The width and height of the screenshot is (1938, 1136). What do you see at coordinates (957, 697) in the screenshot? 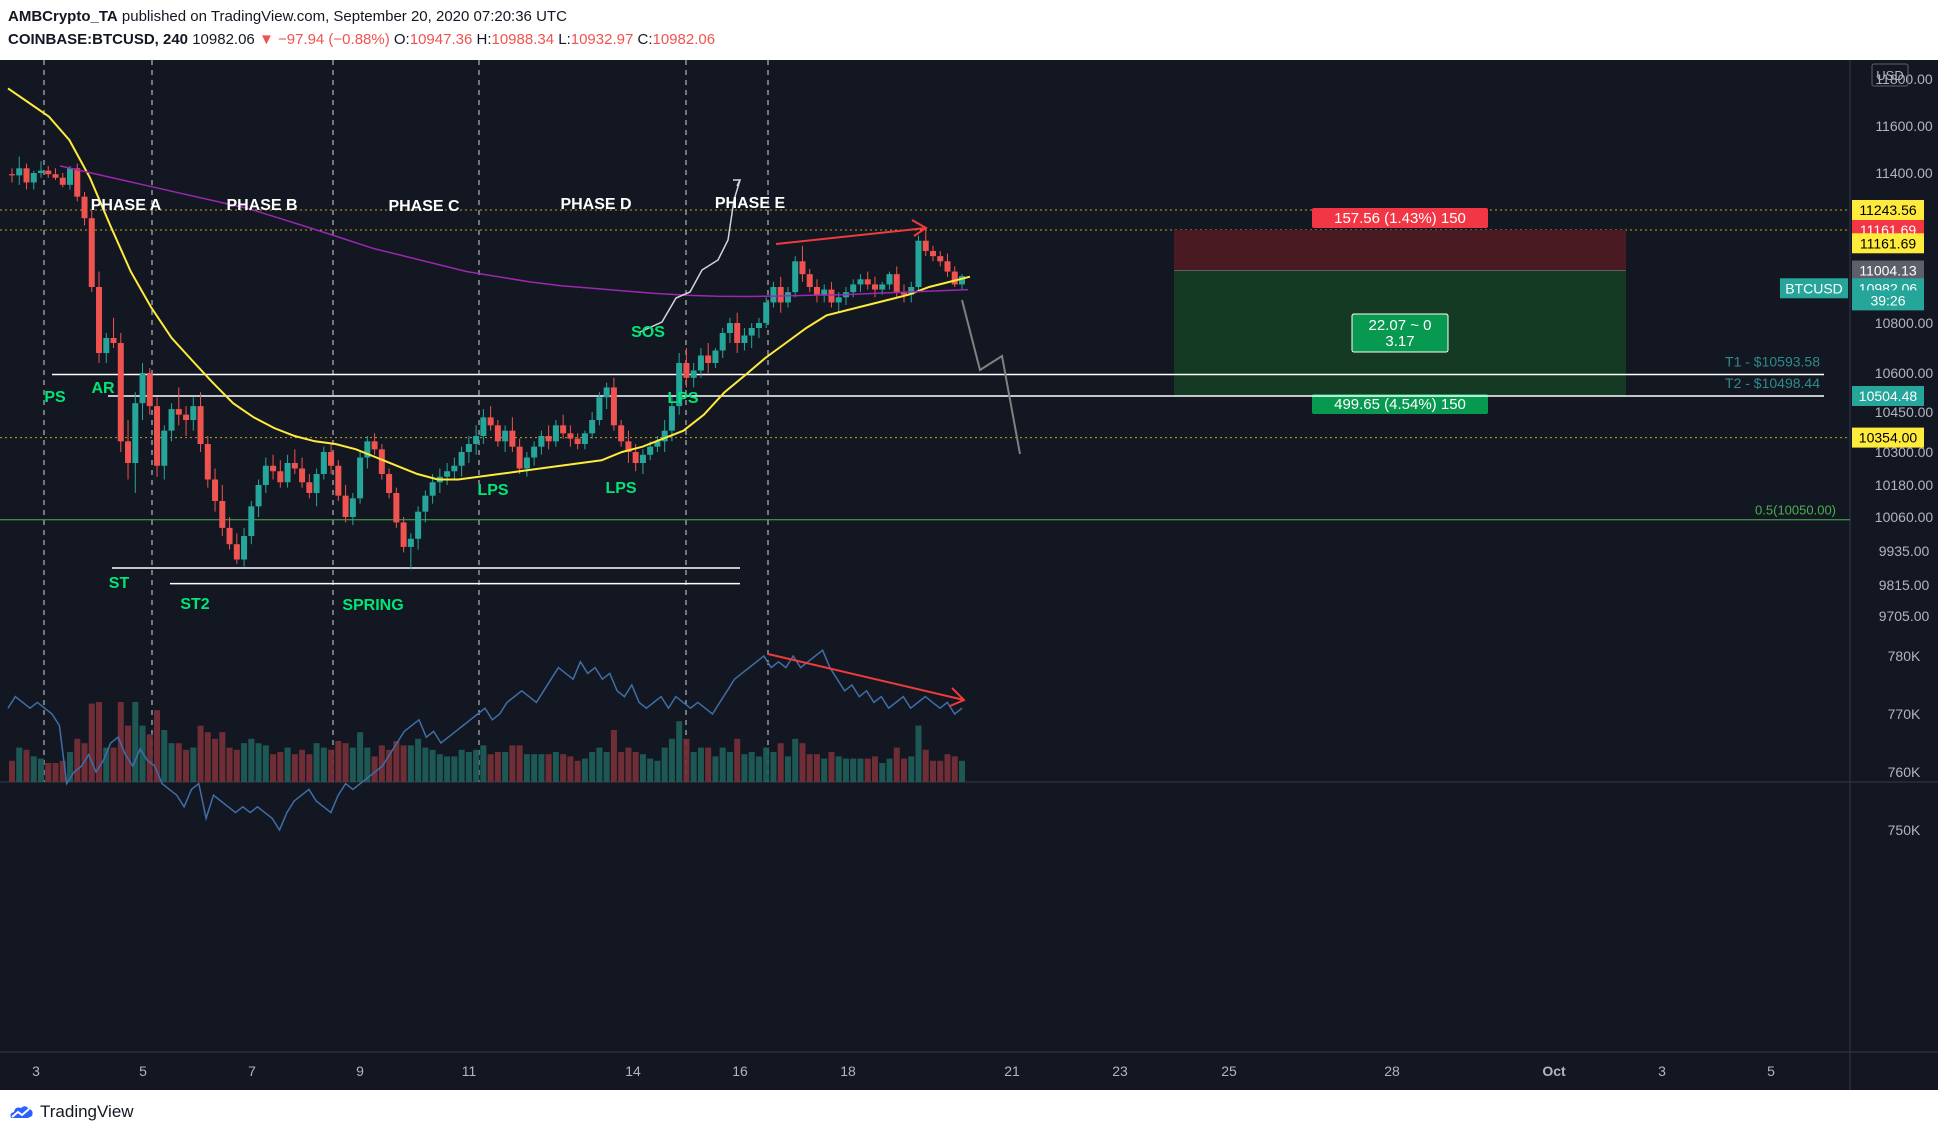
I see `obv-divergence-arrowhead` at bounding box center [957, 697].